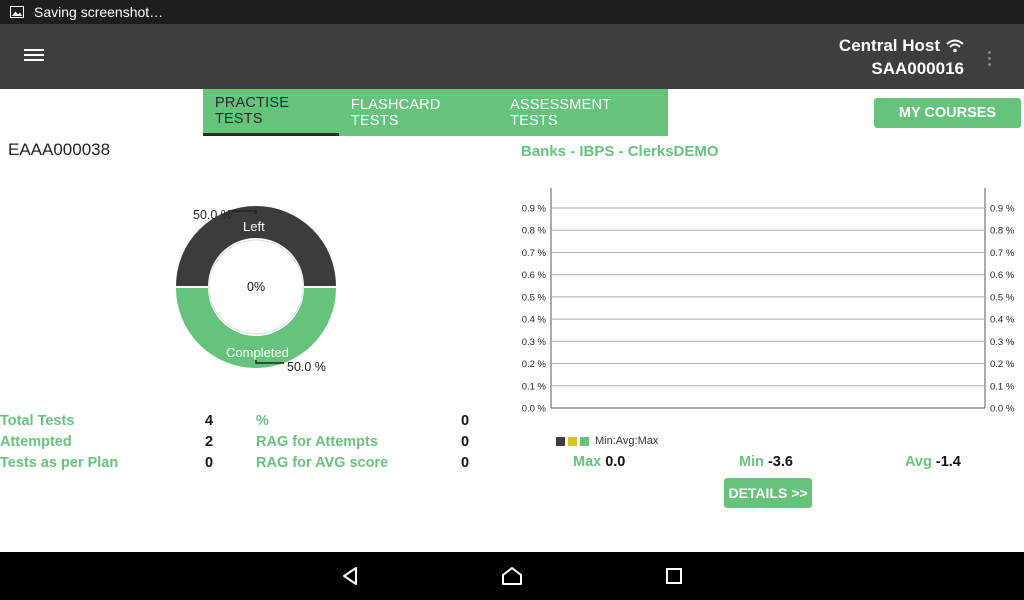 The width and height of the screenshot is (1024, 600). What do you see at coordinates (955, 45) in the screenshot?
I see `wifi-icon` at bounding box center [955, 45].